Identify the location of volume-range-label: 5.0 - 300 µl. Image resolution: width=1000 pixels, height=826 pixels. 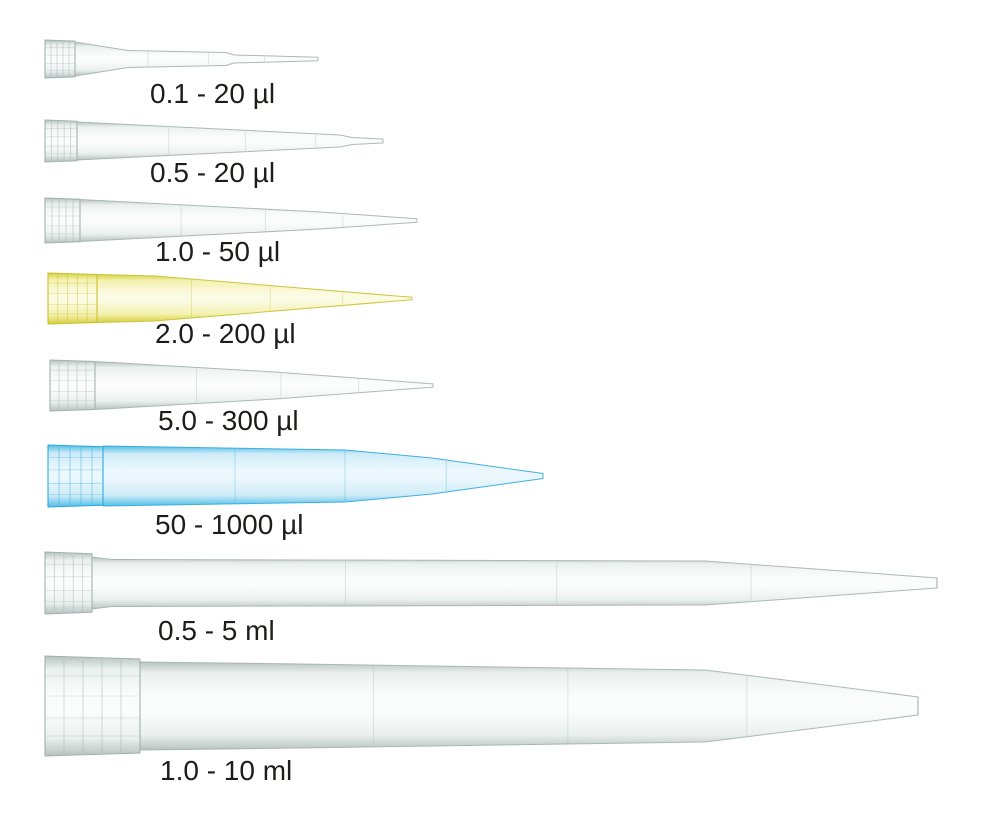
(228, 420).